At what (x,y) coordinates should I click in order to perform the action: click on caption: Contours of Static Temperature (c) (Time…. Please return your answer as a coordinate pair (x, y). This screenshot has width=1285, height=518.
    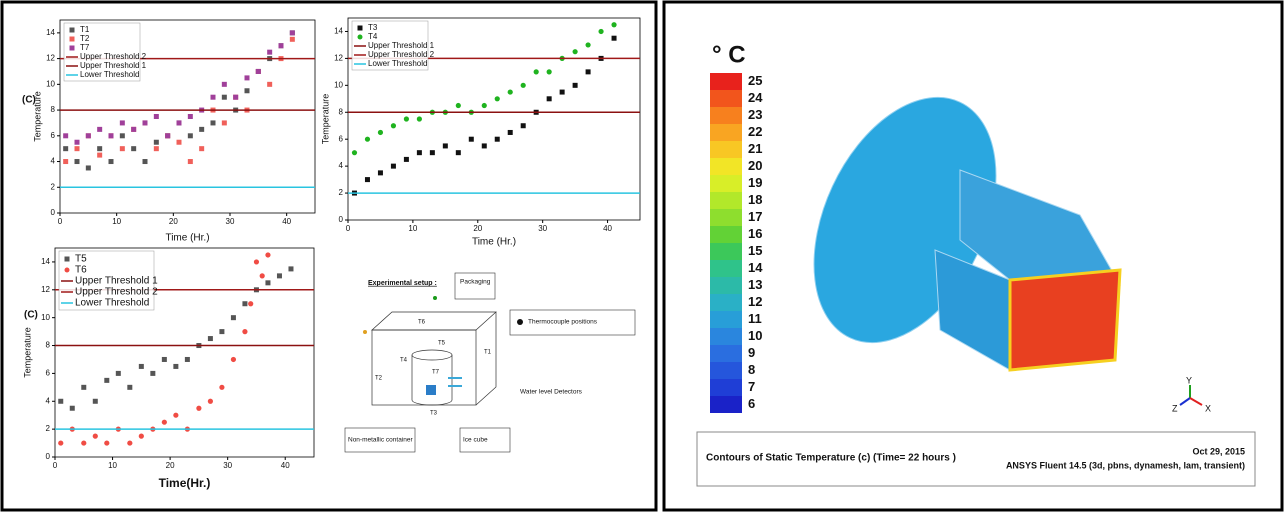
    Looking at the image, I should click on (831, 458).